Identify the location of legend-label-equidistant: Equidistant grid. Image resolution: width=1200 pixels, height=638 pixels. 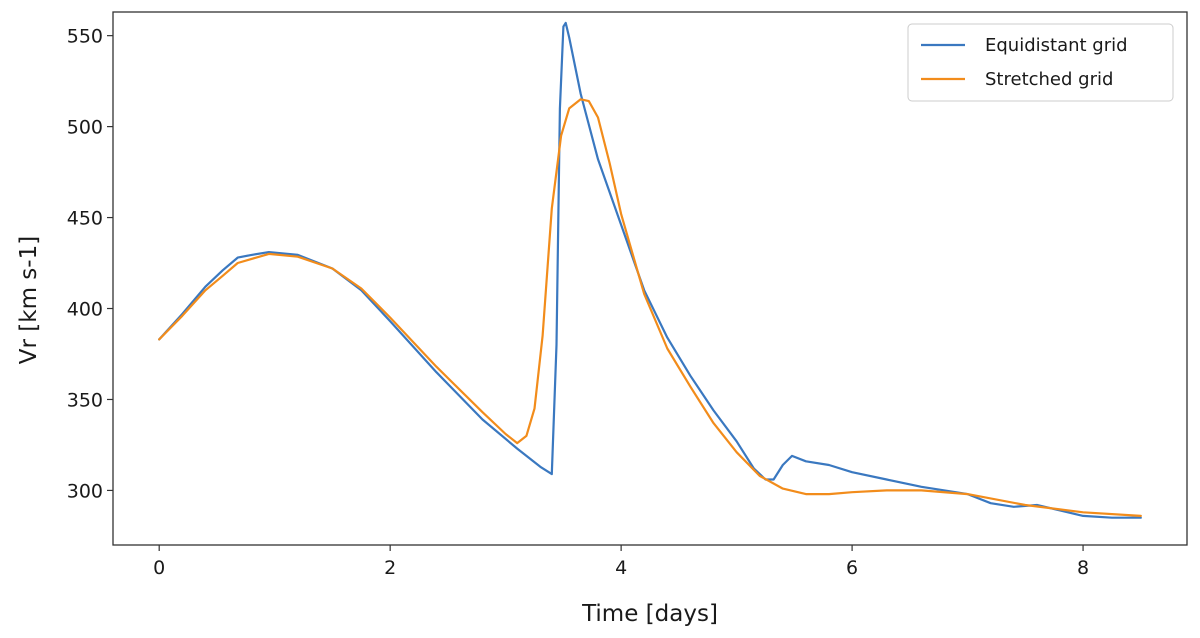
(1056, 45).